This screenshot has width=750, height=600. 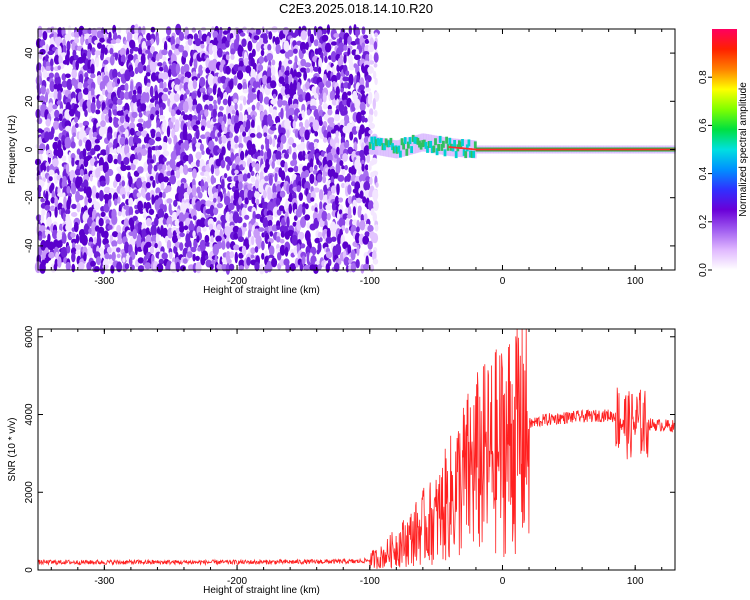 What do you see at coordinates (503, 581) in the screenshot?
I see `snr-x-tick-label: 0` at bounding box center [503, 581].